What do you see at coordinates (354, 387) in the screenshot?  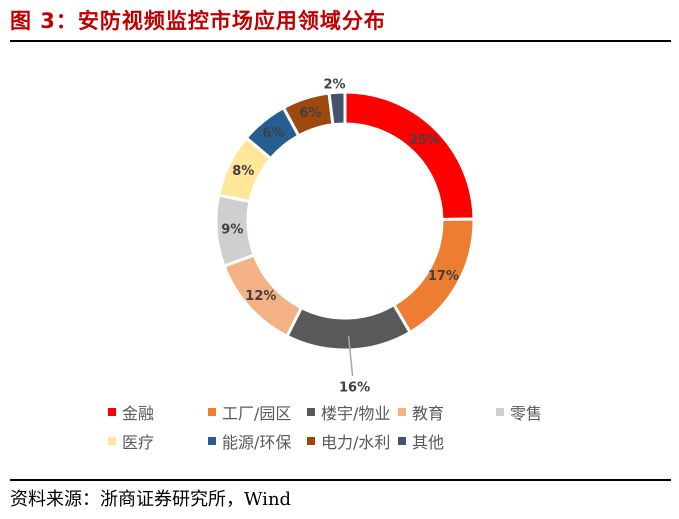 I see `slice-label: 16%` at bounding box center [354, 387].